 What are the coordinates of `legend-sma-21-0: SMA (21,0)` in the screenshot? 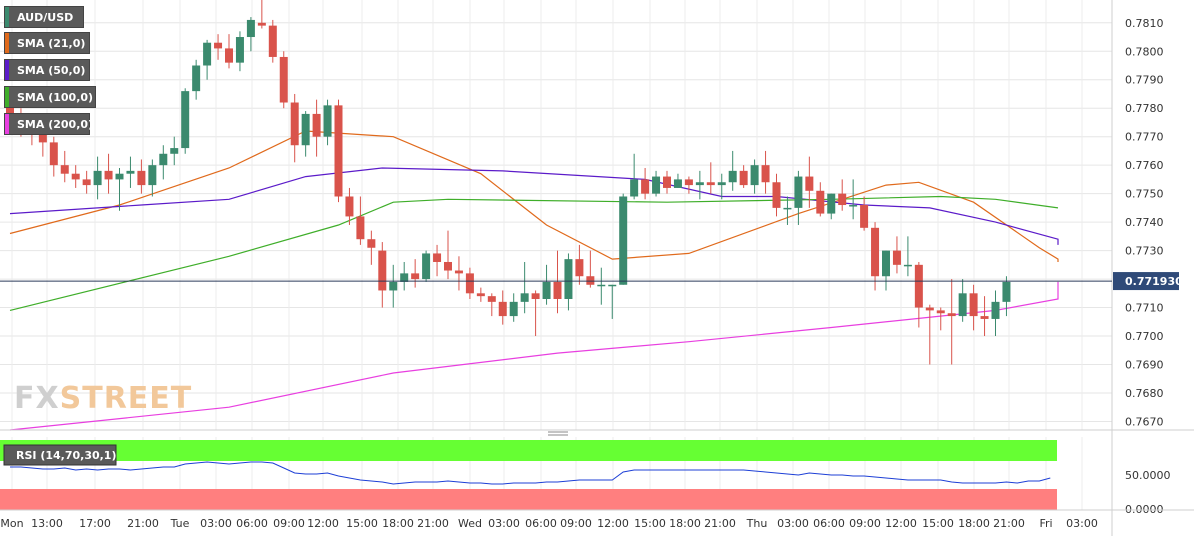 It's located at (47, 43).